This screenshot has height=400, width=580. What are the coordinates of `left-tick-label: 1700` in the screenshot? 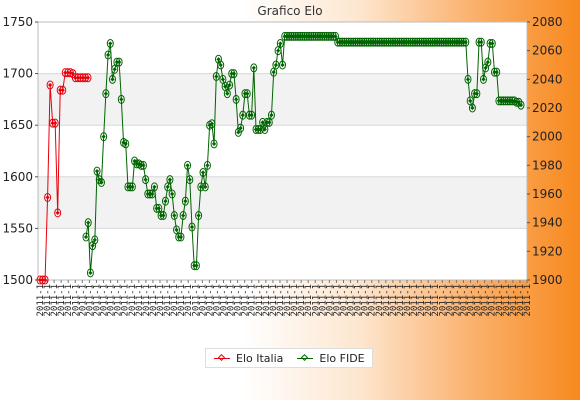 It's located at (17, 74).